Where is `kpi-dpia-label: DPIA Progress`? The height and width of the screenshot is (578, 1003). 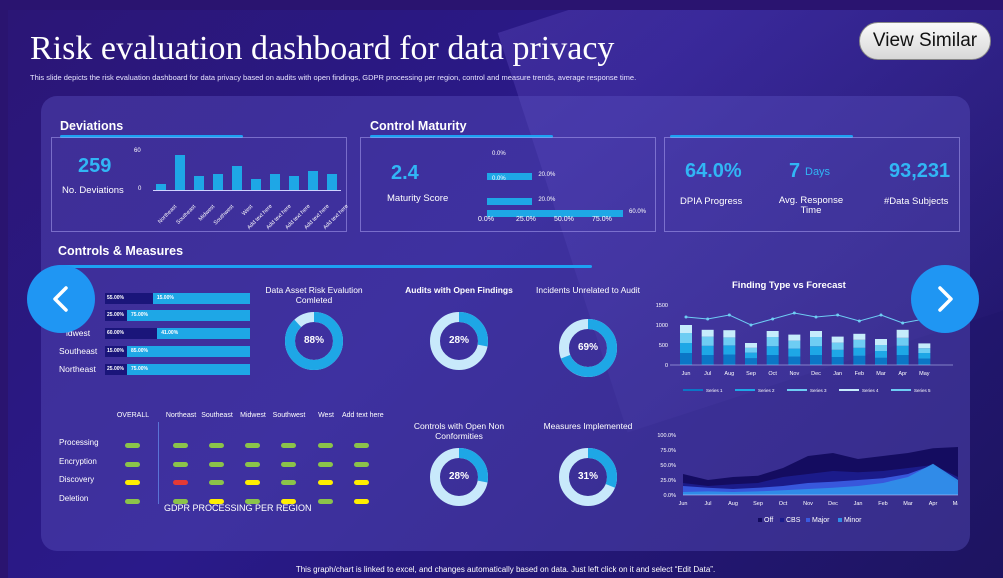
kpi-dpia-label: DPIA Progress is located at coordinates (711, 201).